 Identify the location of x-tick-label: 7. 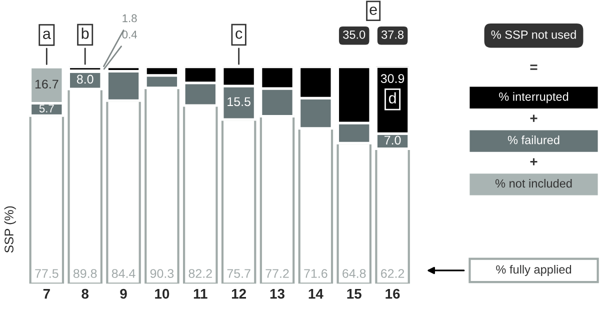
(46, 294).